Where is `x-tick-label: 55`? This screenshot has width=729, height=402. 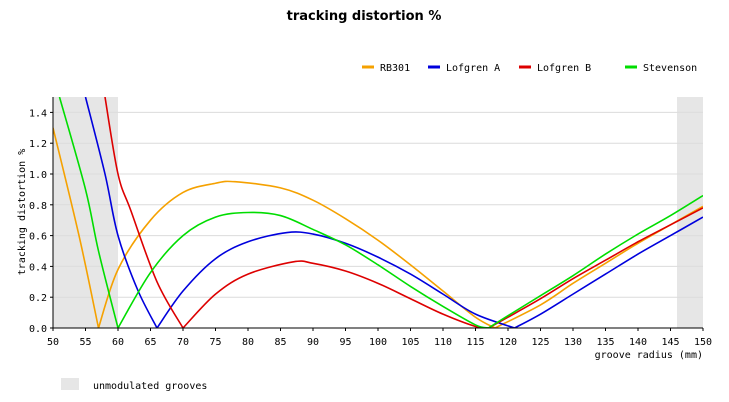
x-tick-label: 55 is located at coordinates (85, 342).